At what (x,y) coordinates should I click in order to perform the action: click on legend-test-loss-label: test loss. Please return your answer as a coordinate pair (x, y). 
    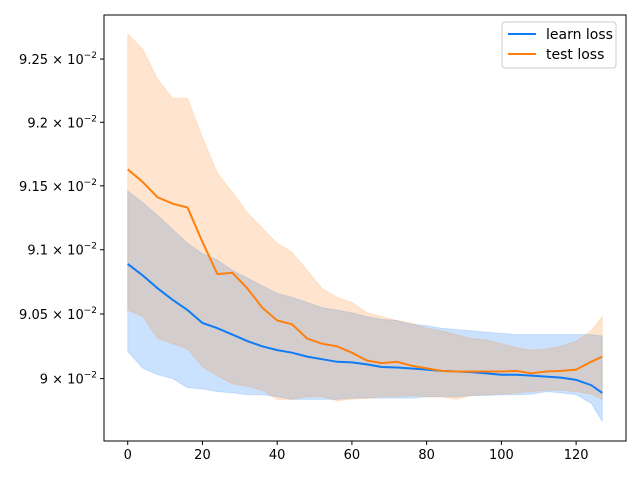
    Looking at the image, I should click on (575, 55).